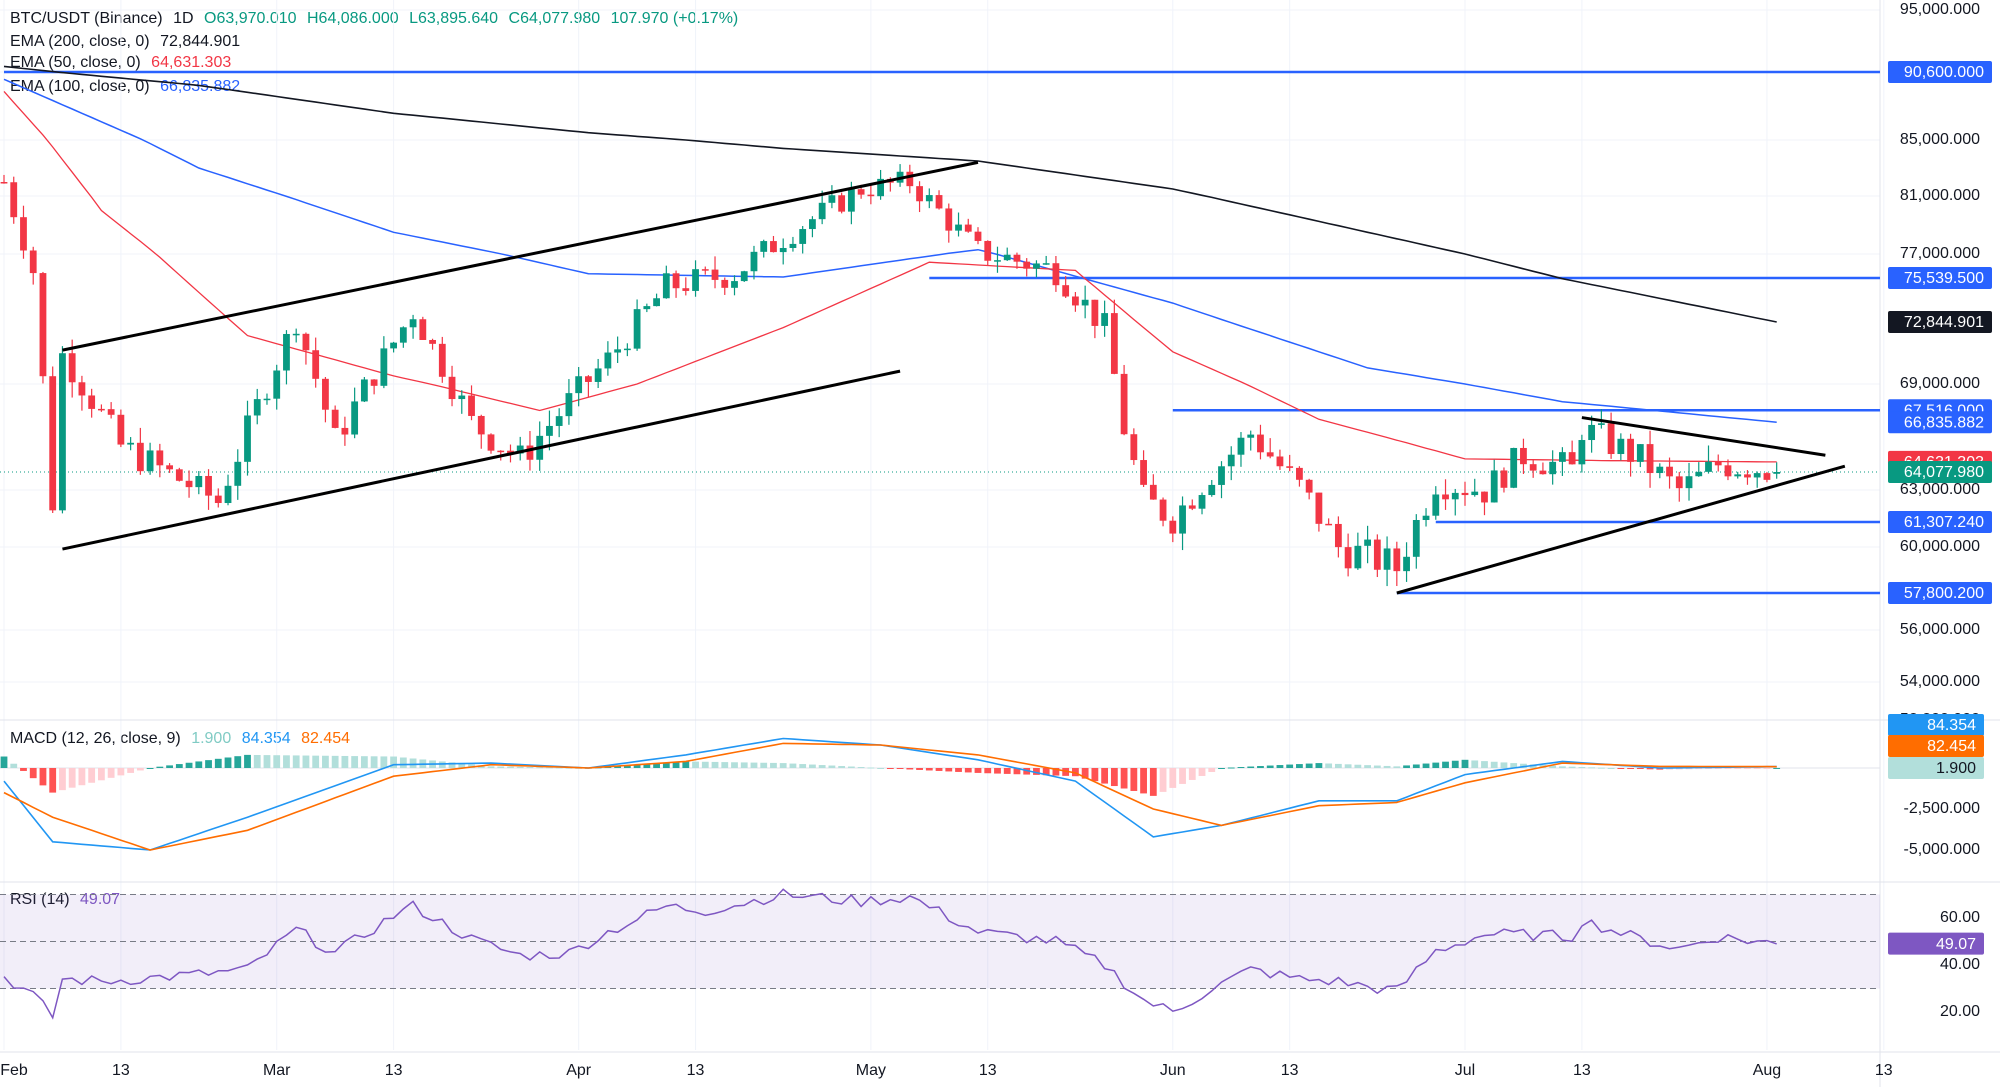 The width and height of the screenshot is (2000, 1087). What do you see at coordinates (128, 87) in the screenshot?
I see `legend-ema100: EMA (100, close, 0) 66,835.882` at bounding box center [128, 87].